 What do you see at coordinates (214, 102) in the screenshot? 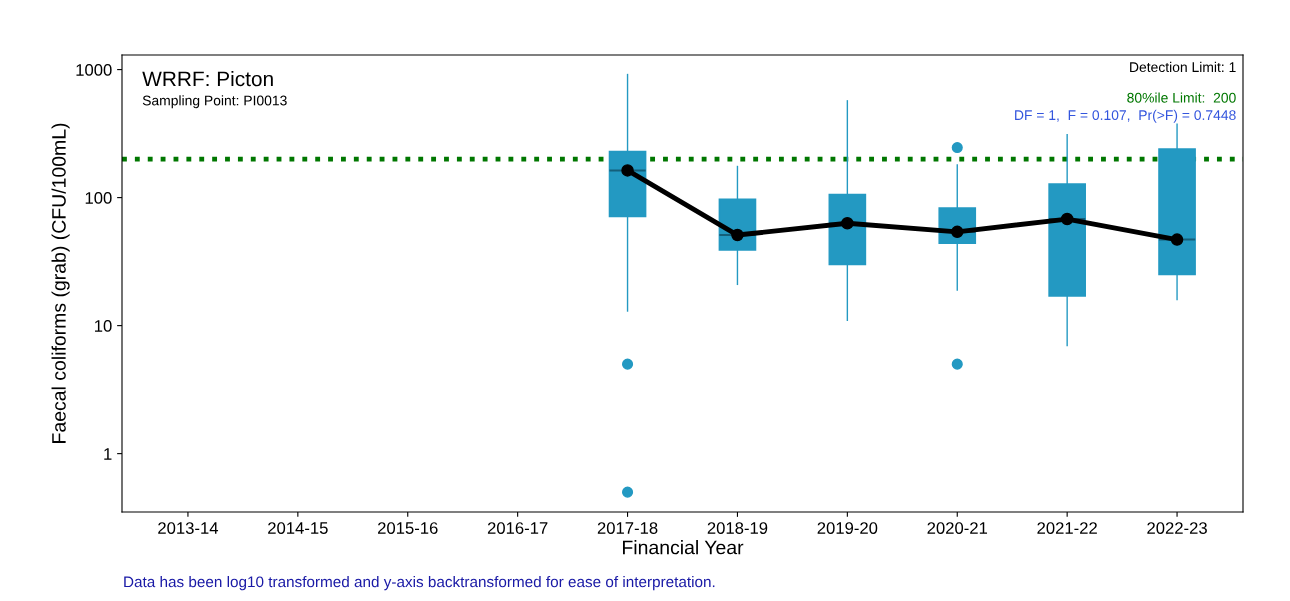
I see `text: Sampling Point: PI0013` at bounding box center [214, 102].